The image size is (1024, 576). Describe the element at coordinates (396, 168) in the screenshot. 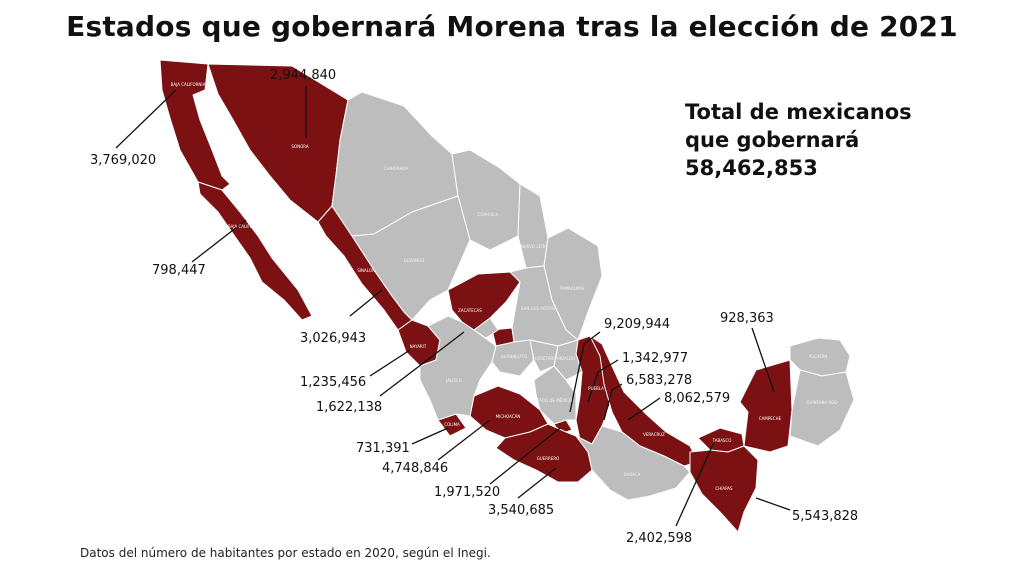

I see `state-label-chihuahua: CHIHUAHUA` at that location.